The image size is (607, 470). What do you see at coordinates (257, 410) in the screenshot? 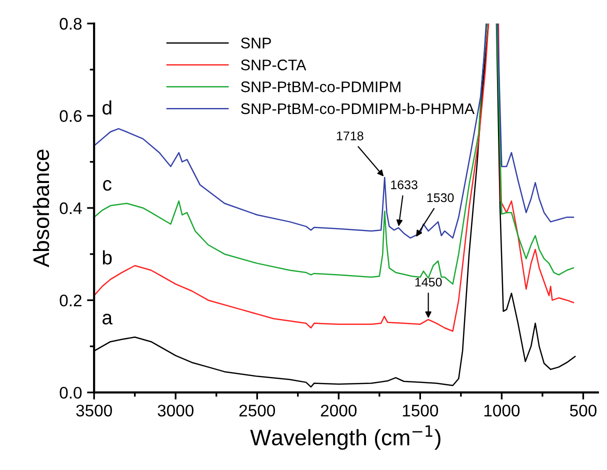
I see `x-tick-label: 2500` at bounding box center [257, 410].